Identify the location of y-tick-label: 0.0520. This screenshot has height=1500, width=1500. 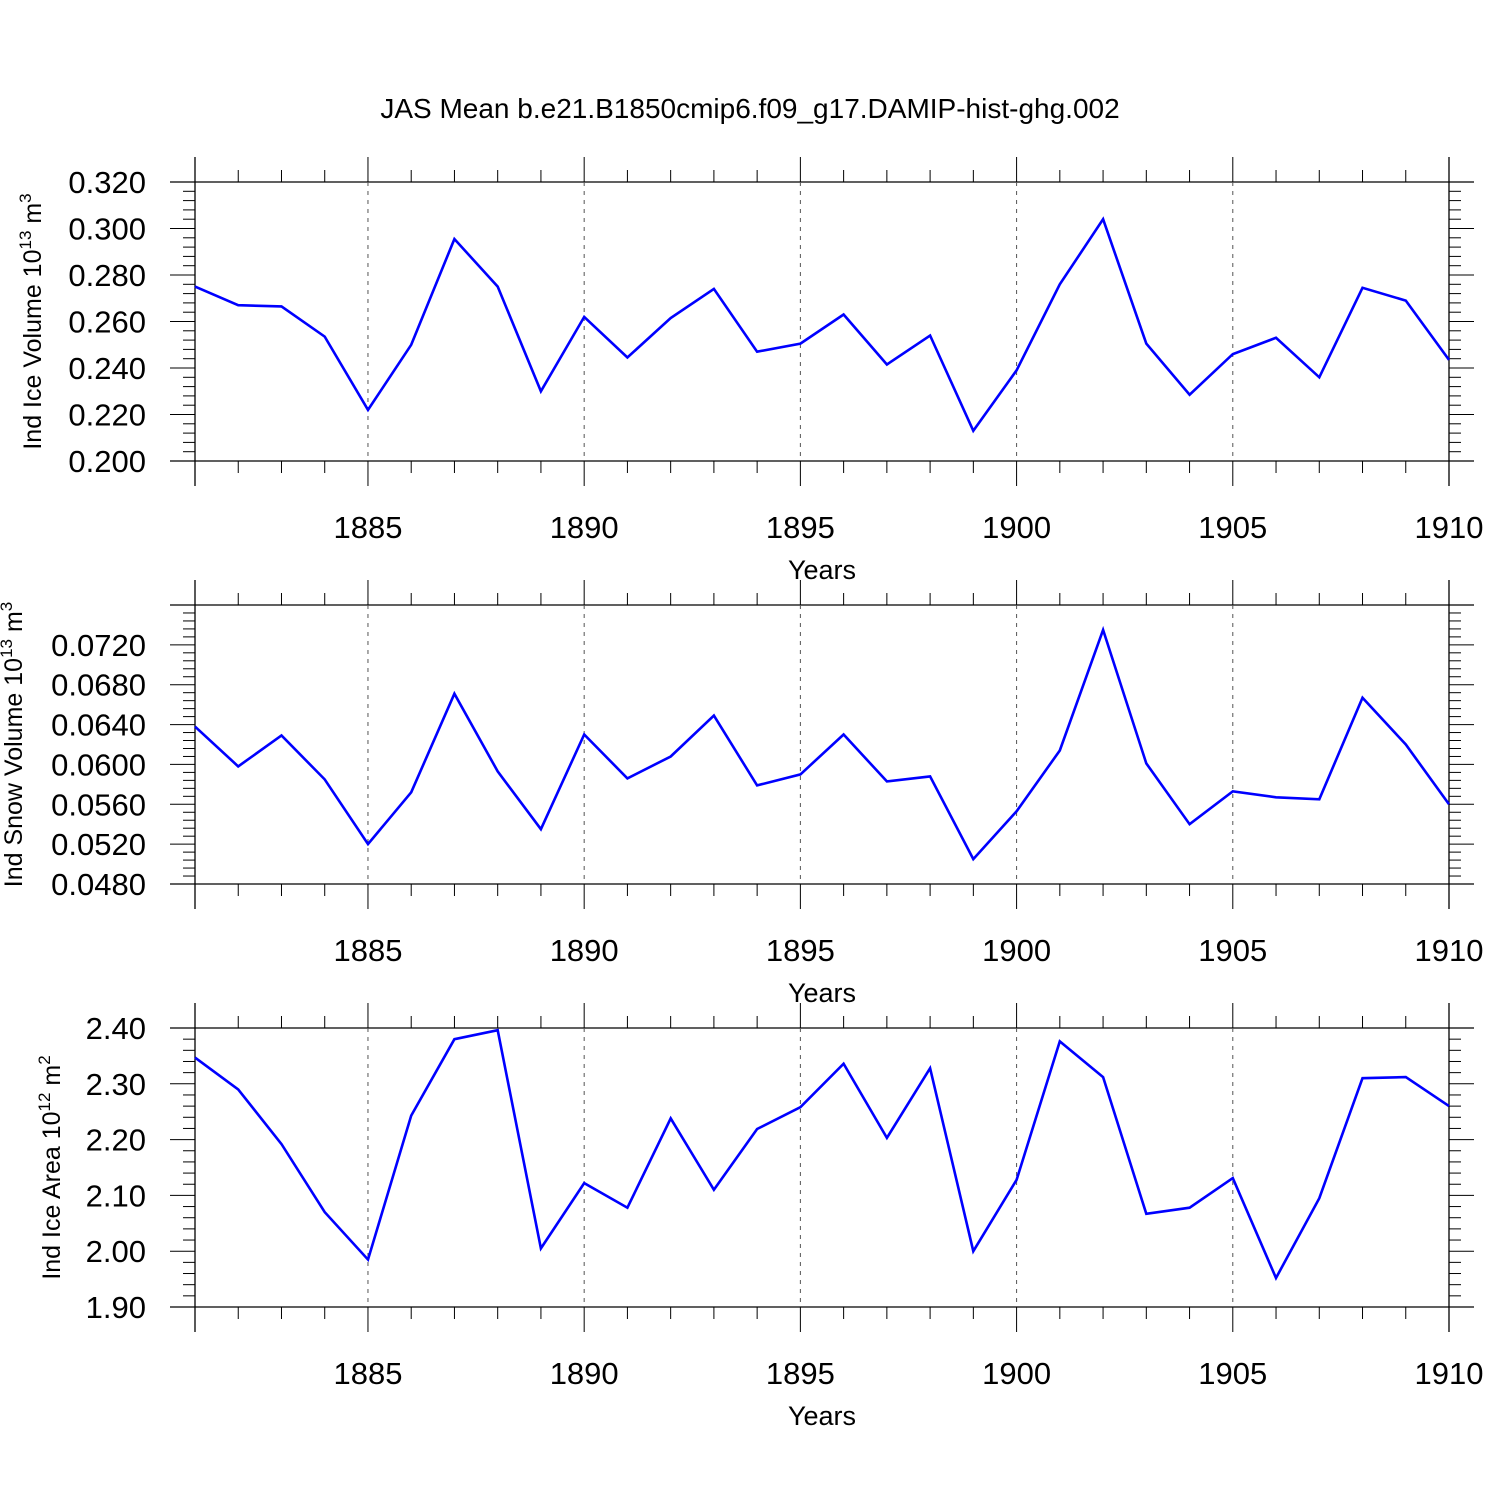
(98, 844).